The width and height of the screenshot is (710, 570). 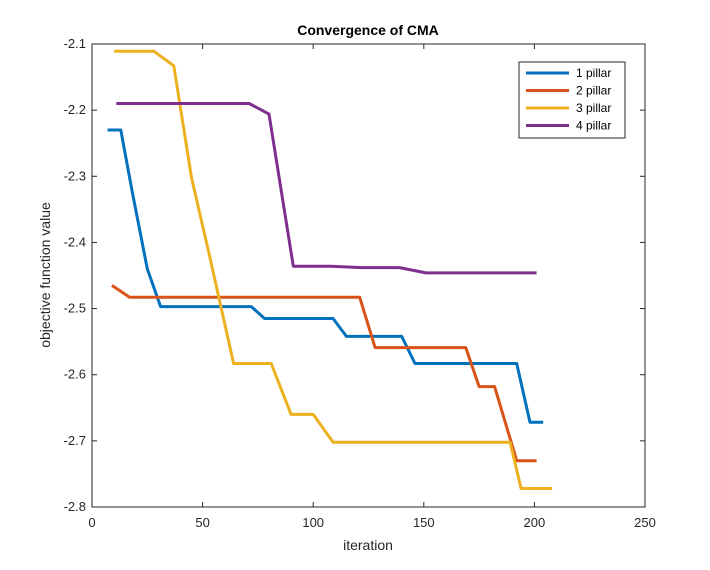 What do you see at coordinates (75, 440) in the screenshot?
I see `y-tick-label: -2.7` at bounding box center [75, 440].